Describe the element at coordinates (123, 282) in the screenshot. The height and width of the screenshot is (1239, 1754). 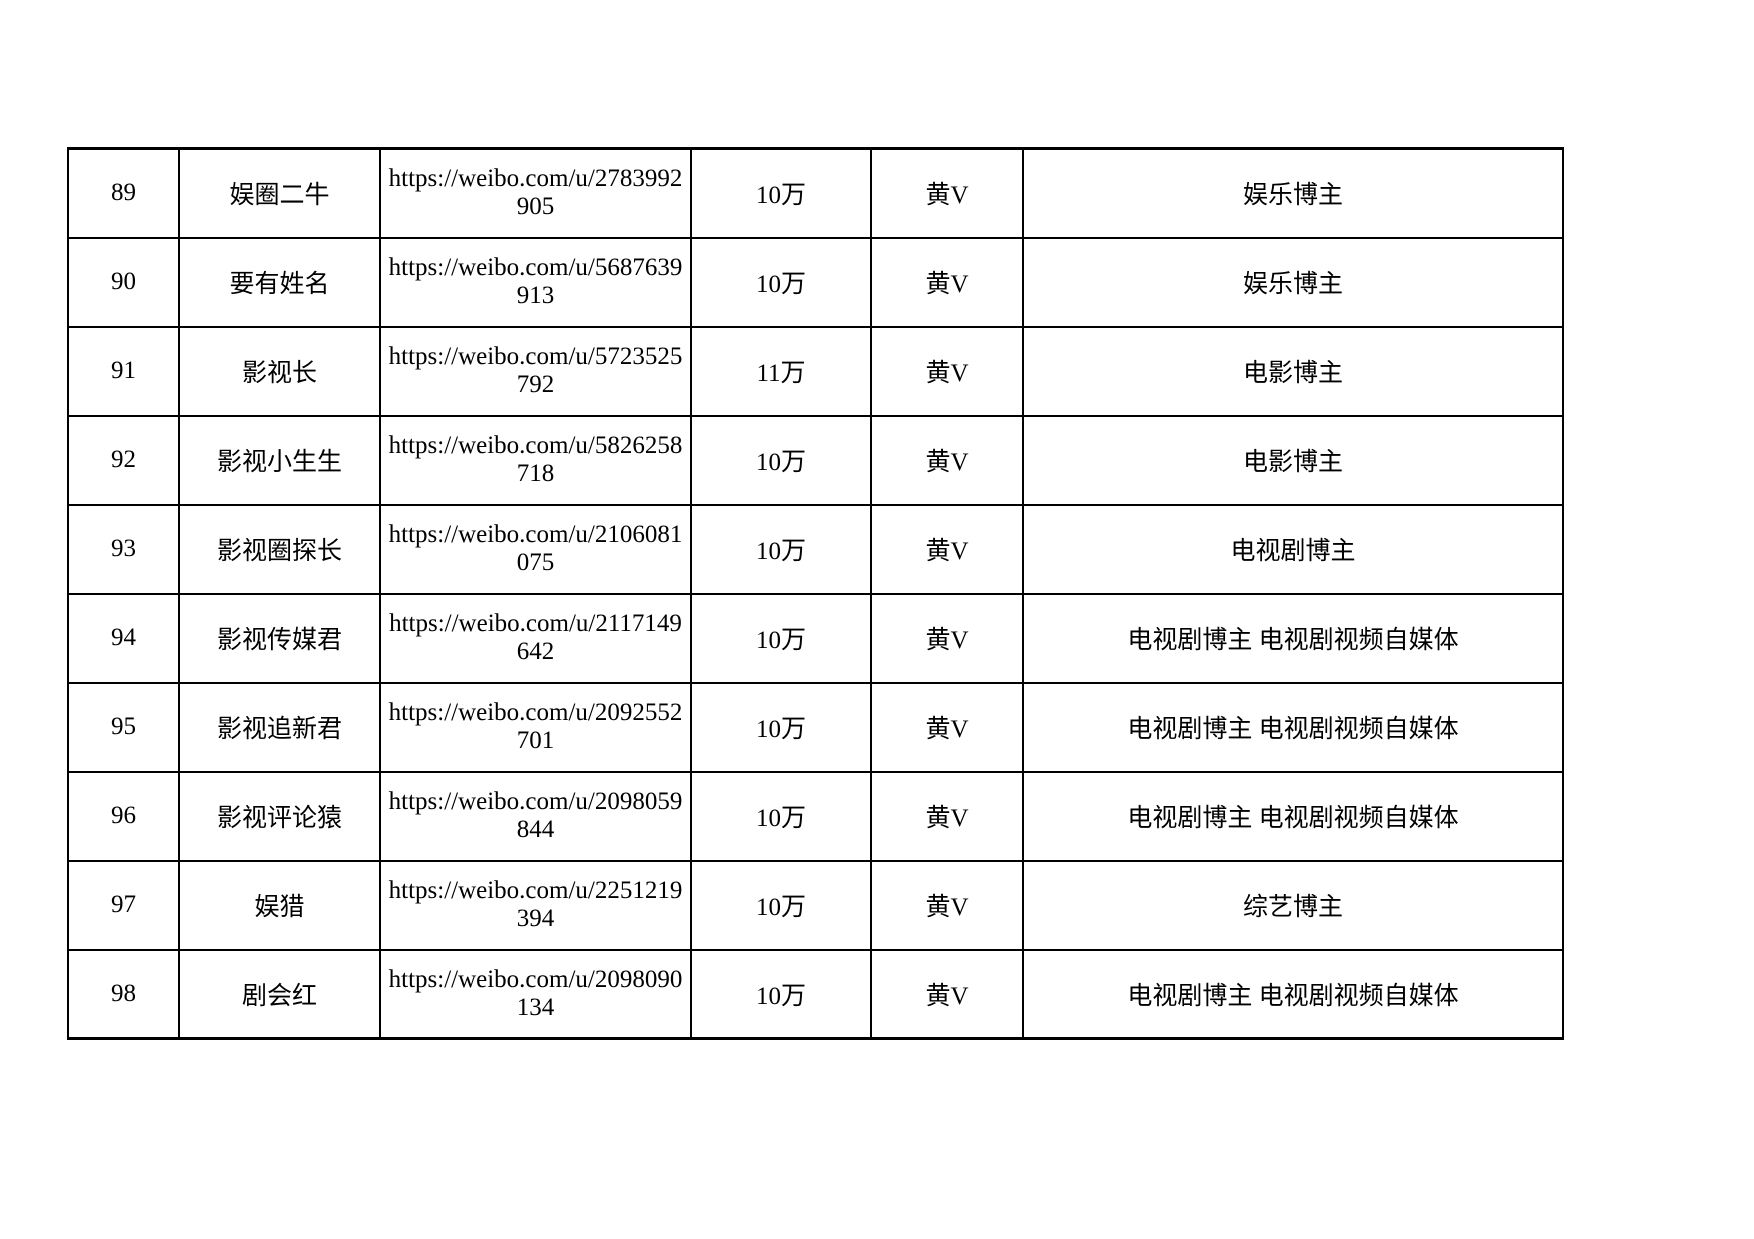
I see `cell-row-number: 90` at that location.